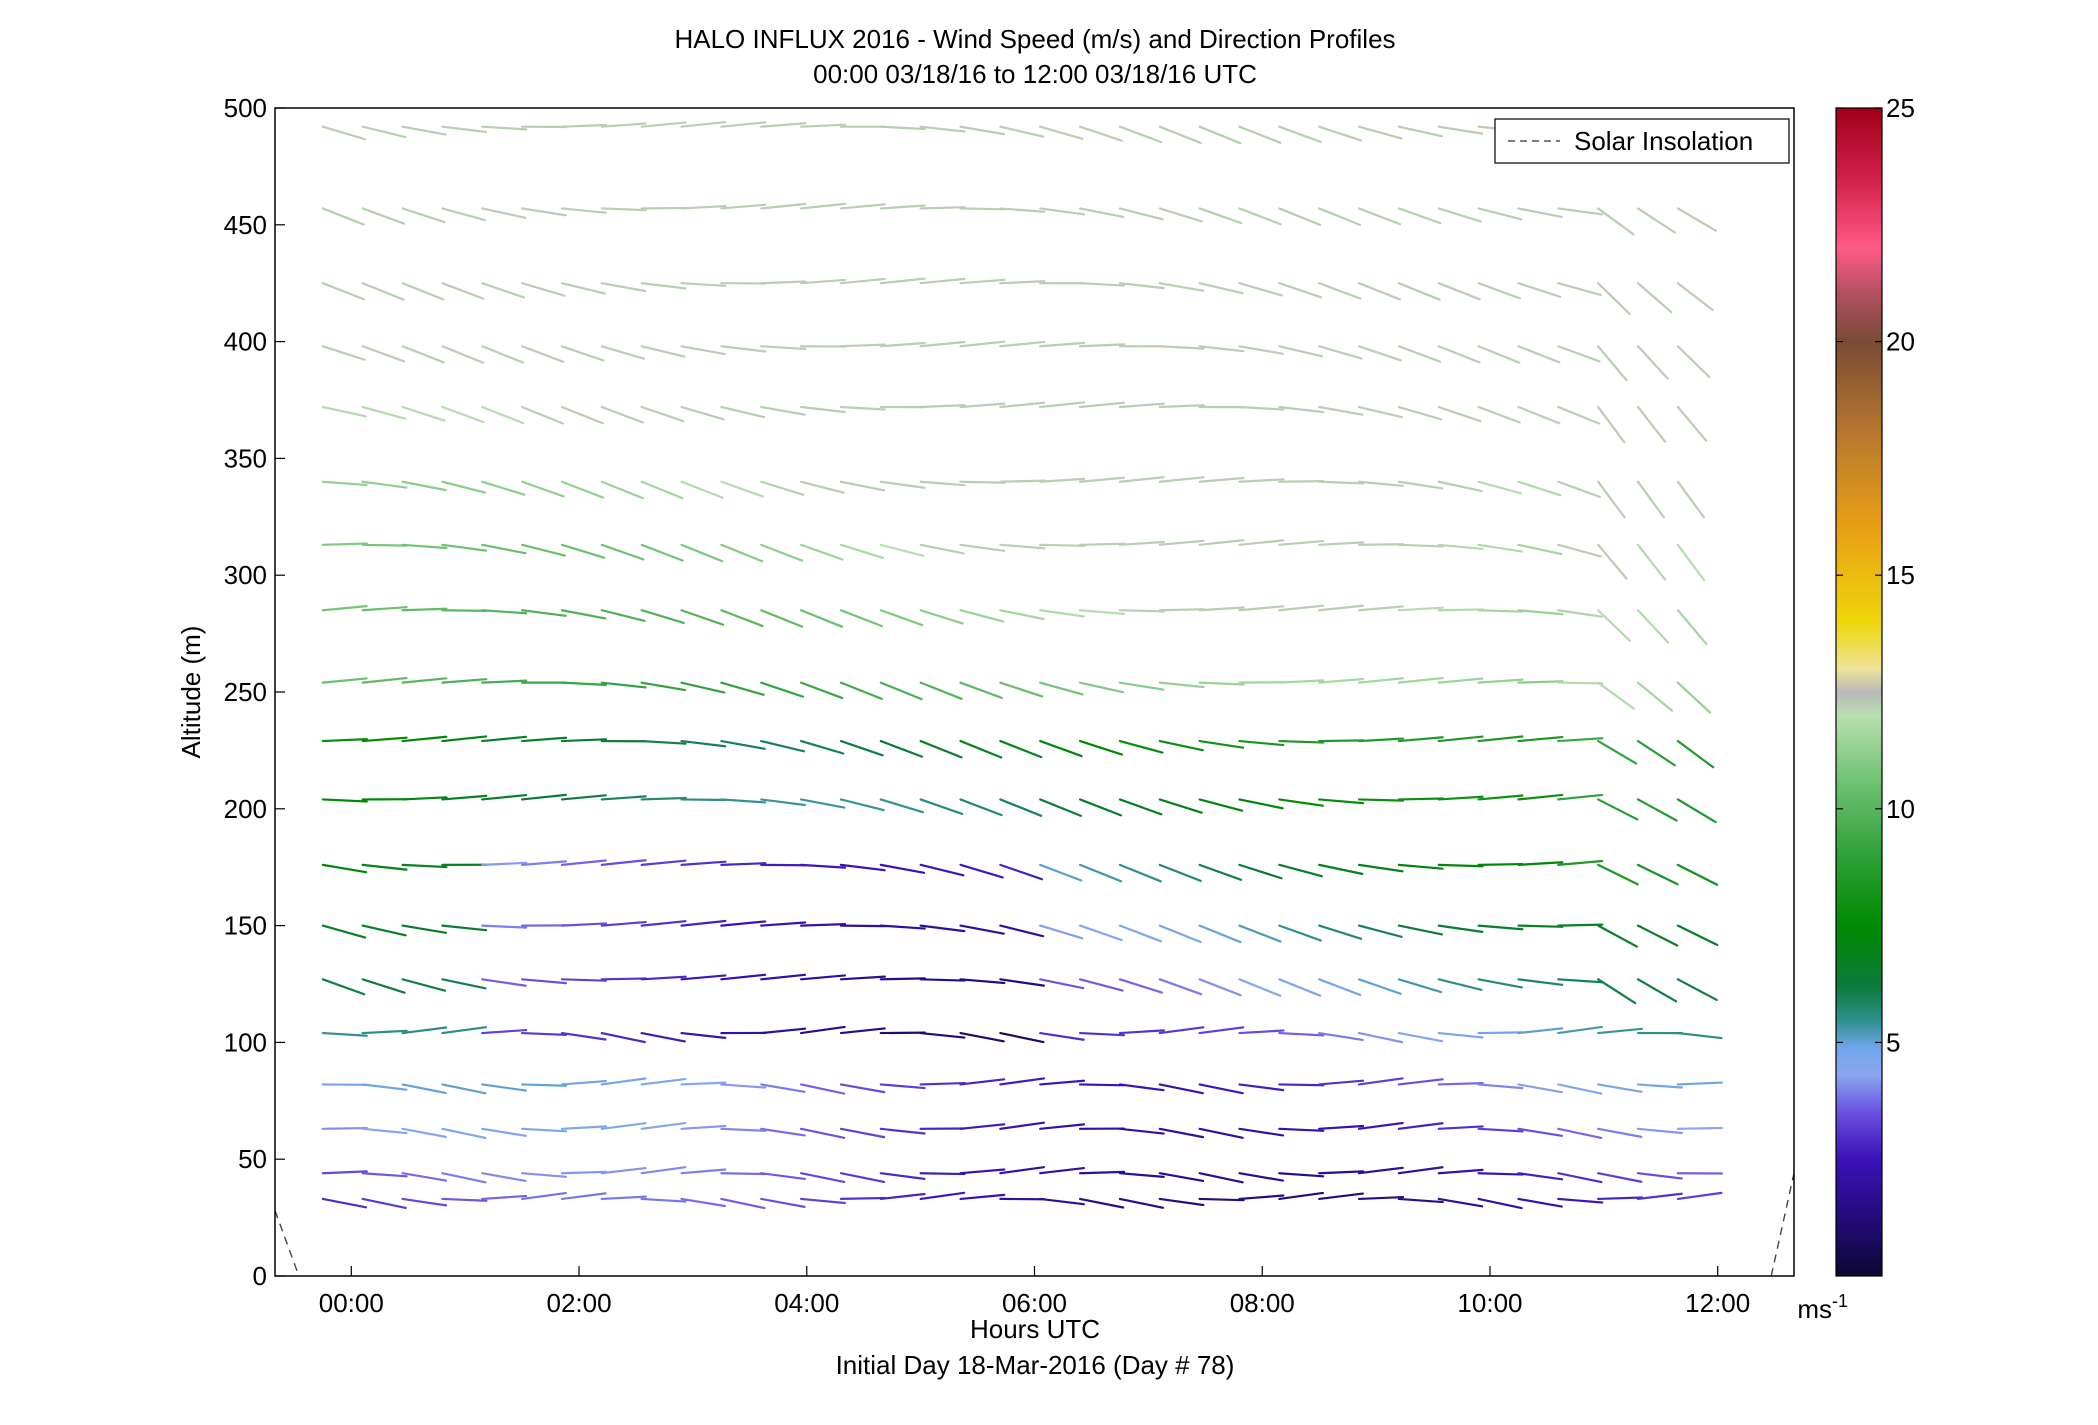  What do you see at coordinates (1035, 1329) in the screenshot?
I see `x-axis-label: Hours UTC` at bounding box center [1035, 1329].